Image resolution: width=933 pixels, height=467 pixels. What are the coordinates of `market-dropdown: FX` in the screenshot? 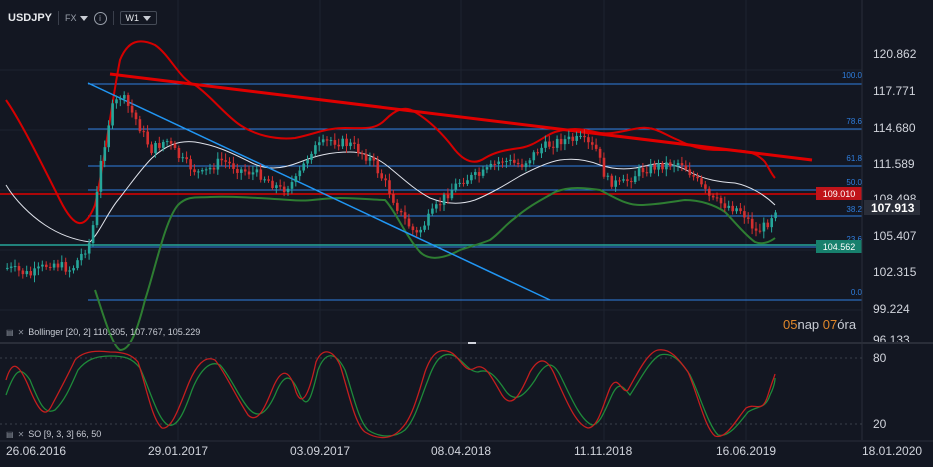 It's located at (76, 18).